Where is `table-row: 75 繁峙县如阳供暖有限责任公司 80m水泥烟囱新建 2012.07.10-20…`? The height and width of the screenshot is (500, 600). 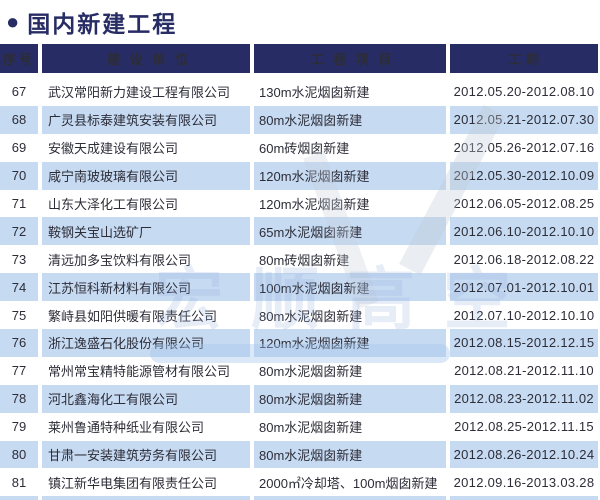
table-row: 75 繁峙县如阳供暖有限责任公司 80m水泥烟囱新建 2012.07.10-20… is located at coordinates (299, 315).